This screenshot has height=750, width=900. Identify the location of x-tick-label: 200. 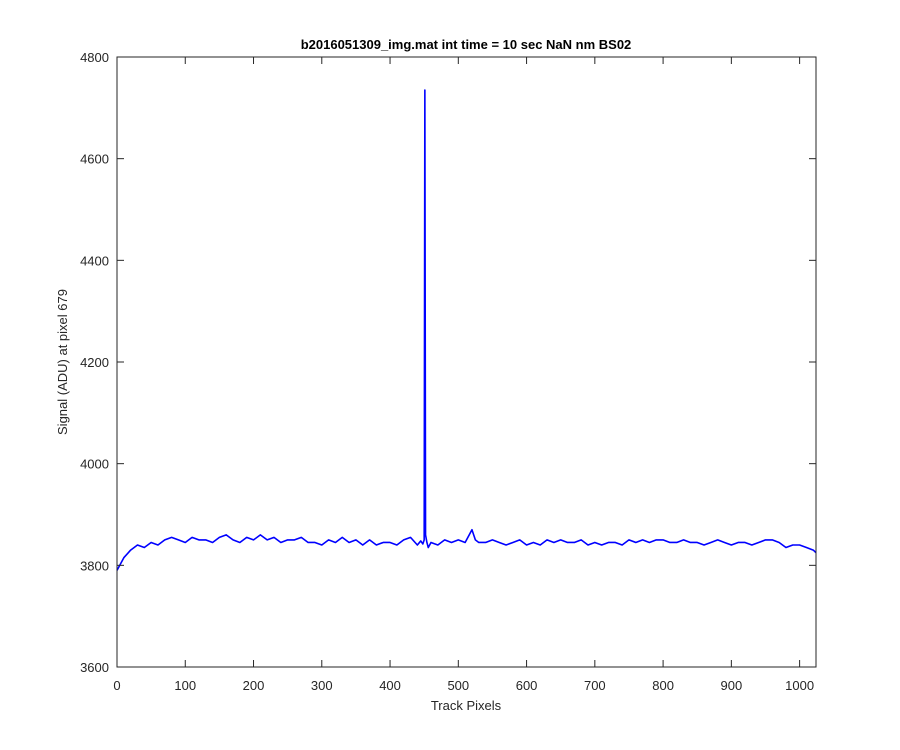
(254, 685).